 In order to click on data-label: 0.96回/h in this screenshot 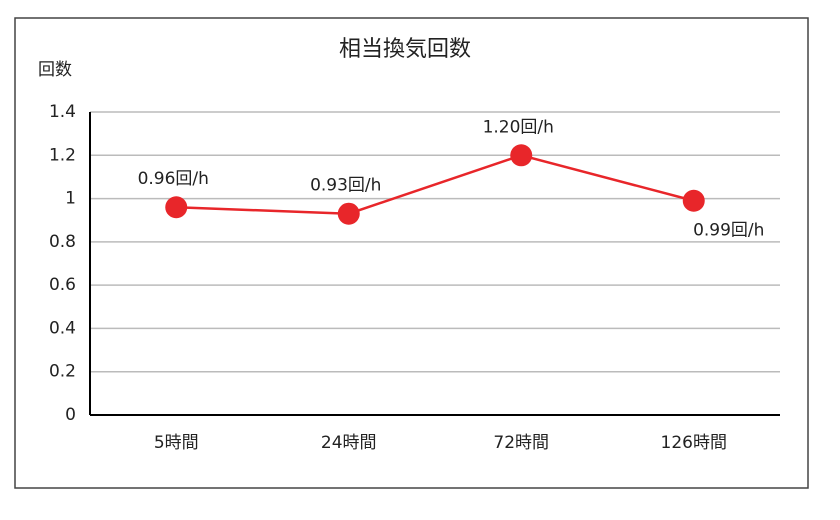, I will do `click(173, 179)`.